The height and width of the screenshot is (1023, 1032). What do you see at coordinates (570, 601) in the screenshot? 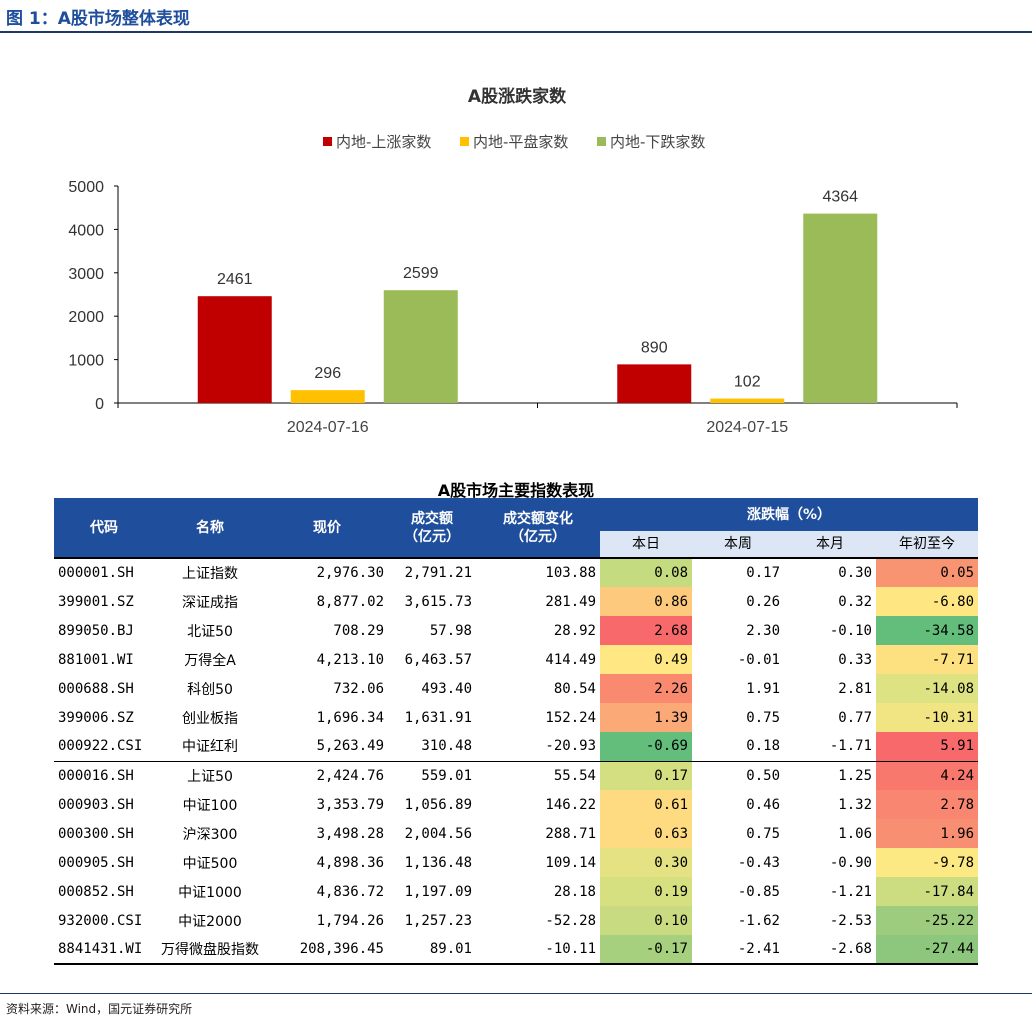
I see `cell-turnover-change: 281.49` at bounding box center [570, 601].